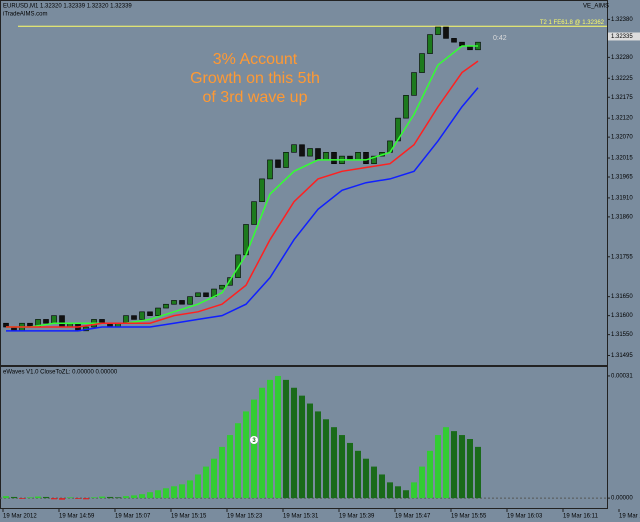 This screenshot has width=640, height=522. What do you see at coordinates (581, 517) in the screenshot?
I see `x-tick-label: 19 Mar 16:11` at bounding box center [581, 517].